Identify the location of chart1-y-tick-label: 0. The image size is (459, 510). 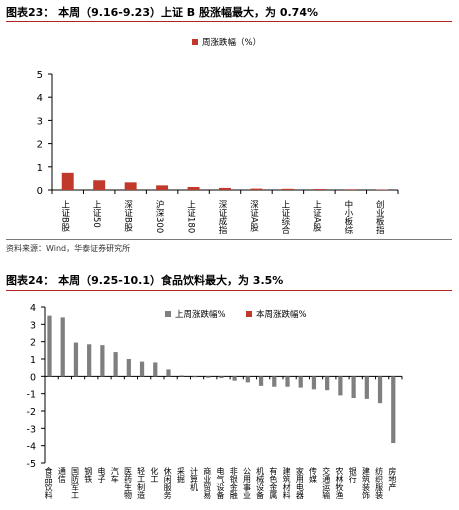
(40, 191).